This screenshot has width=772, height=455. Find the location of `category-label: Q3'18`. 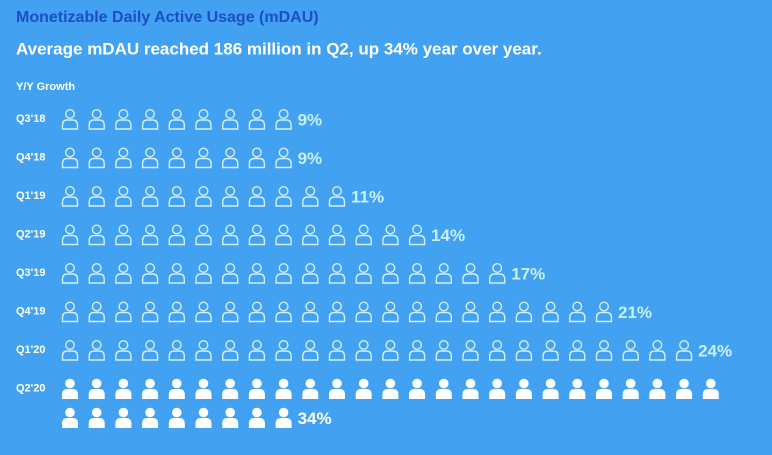

category-label: Q3'18 is located at coordinates (31, 119).